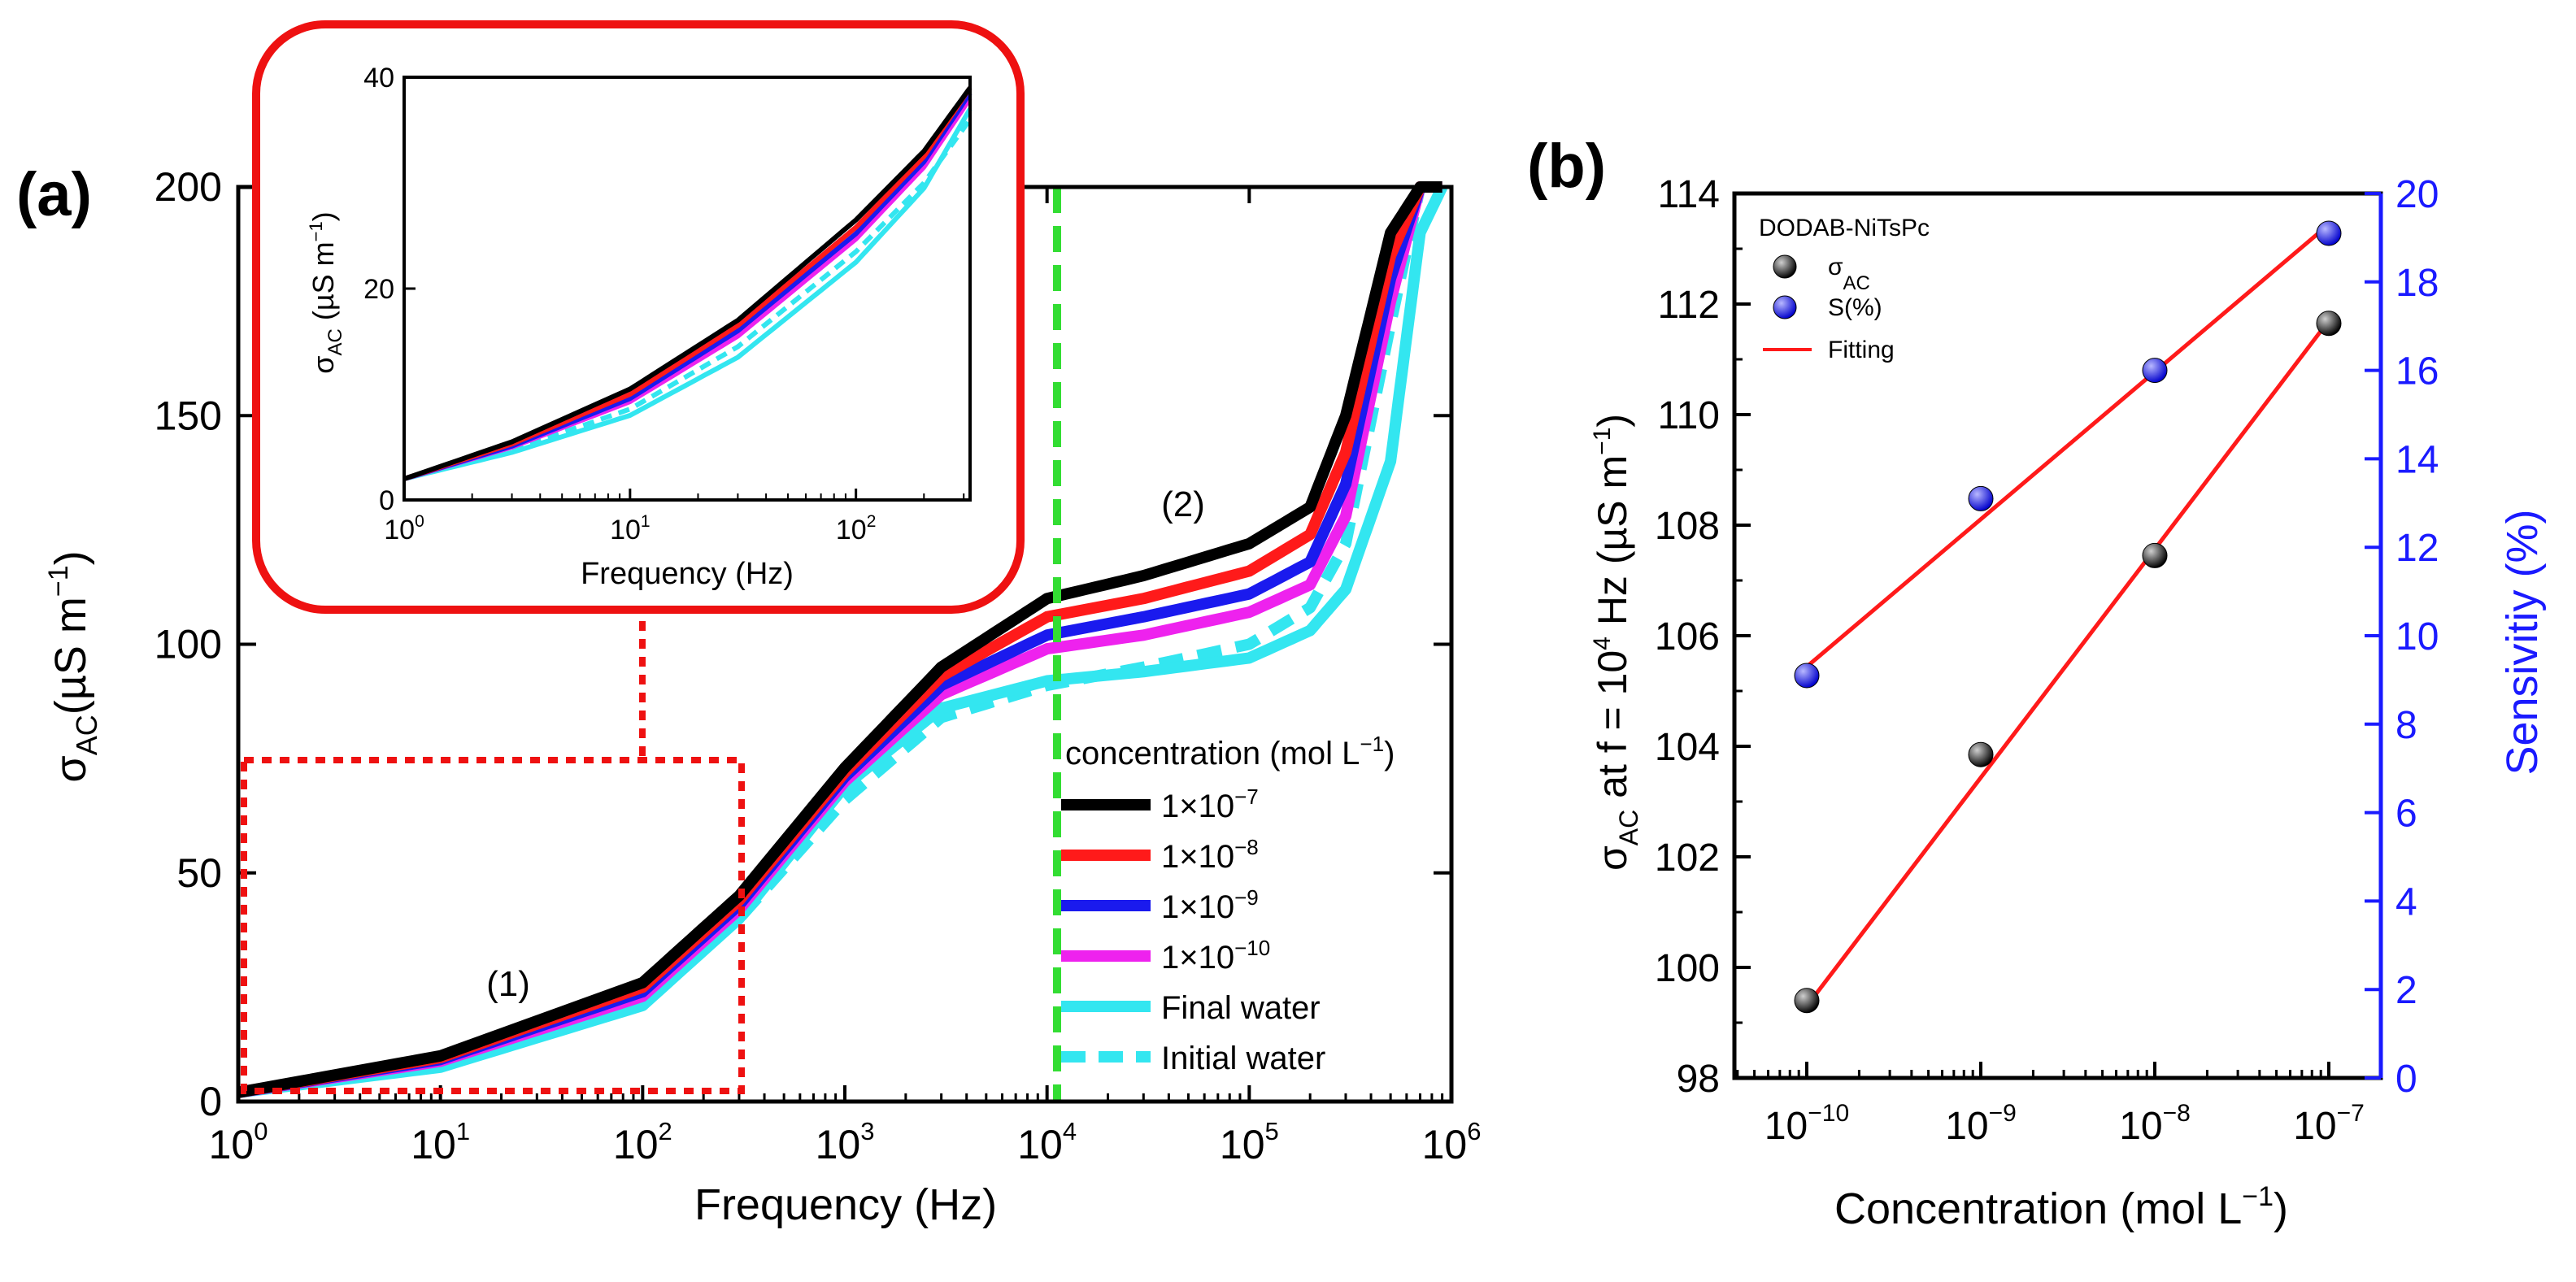  Describe the element at coordinates (846, 1204) in the screenshot. I see `panel-a-xlabel: Frequency (Hz)` at that location.